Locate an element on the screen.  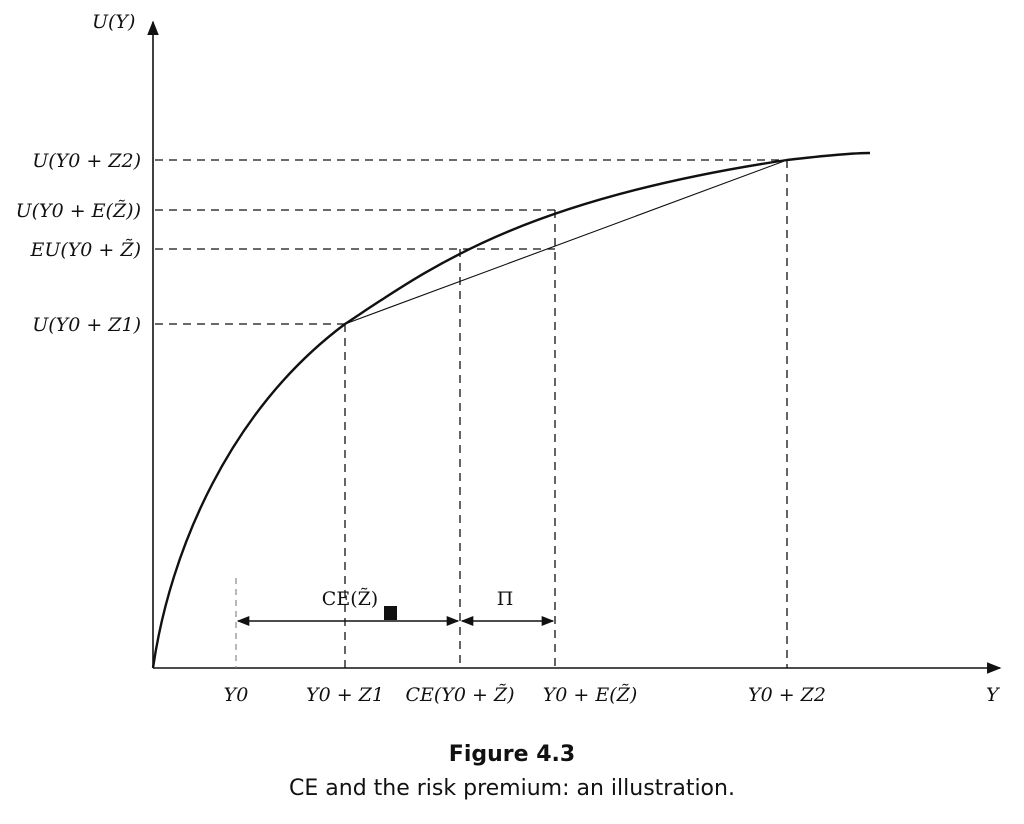
y-axis-label: U(Y) is located at coordinates (113, 22).